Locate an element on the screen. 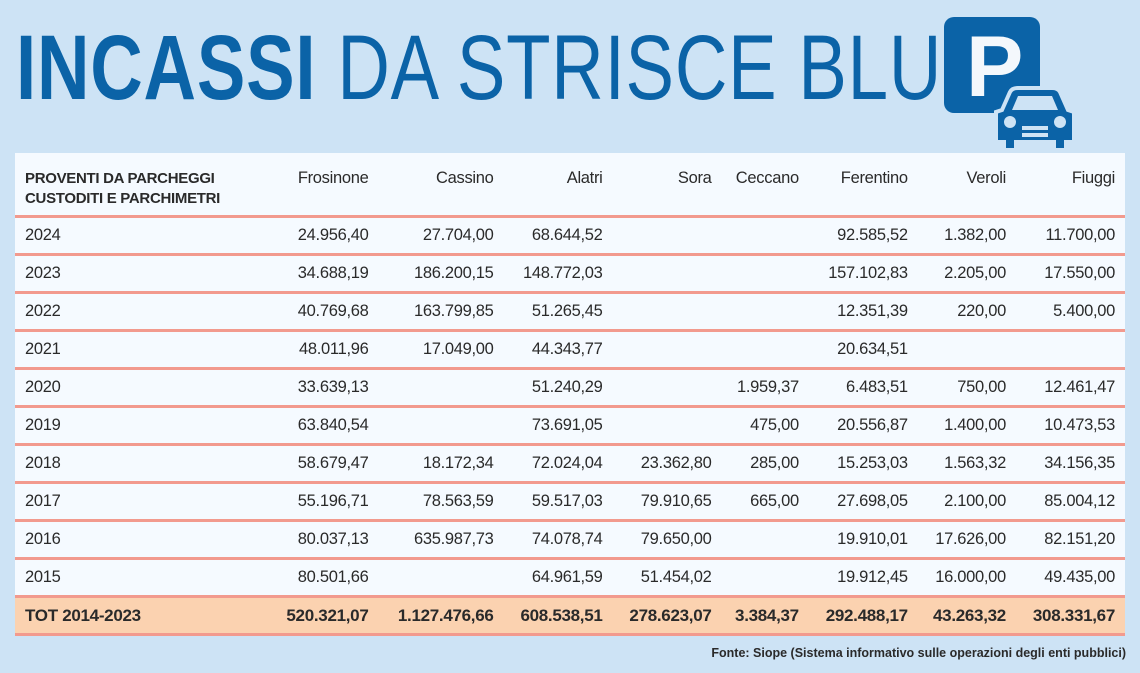 The height and width of the screenshot is (673, 1140). table-cell: 5.400,00 is located at coordinates (1084, 311).